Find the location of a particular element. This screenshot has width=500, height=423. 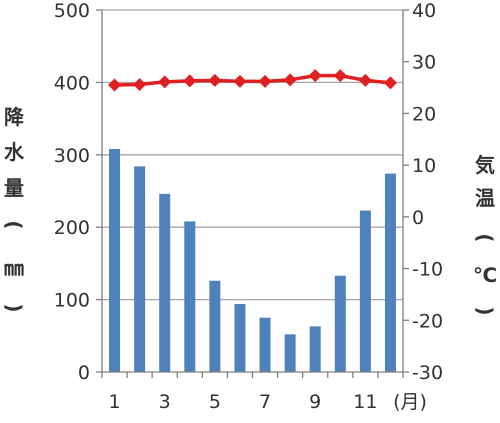

left-axis-title-char: 量 is located at coordinates (14, 188).